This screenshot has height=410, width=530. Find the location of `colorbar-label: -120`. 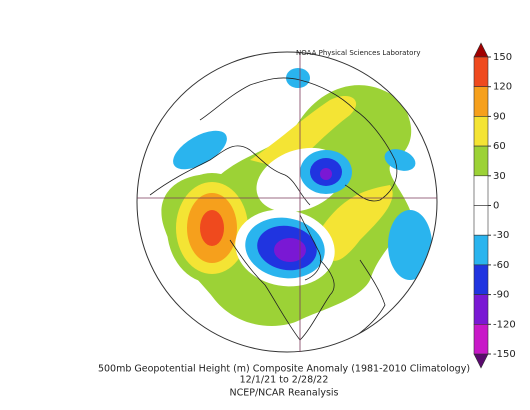

colorbar-label: -120 is located at coordinates (504, 324).